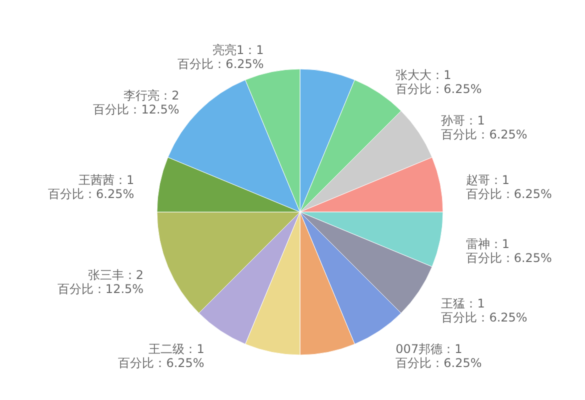 Image resolution: width=585 pixels, height=400 pixels. Describe the element at coordinates (484, 127) in the screenshot. I see `slice-label: 孙哥：1 百分比：6.25%` at that location.